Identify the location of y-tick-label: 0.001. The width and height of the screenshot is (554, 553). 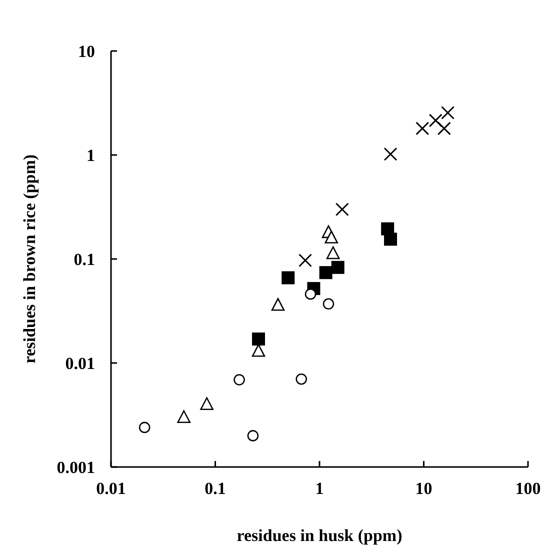
(75, 467).